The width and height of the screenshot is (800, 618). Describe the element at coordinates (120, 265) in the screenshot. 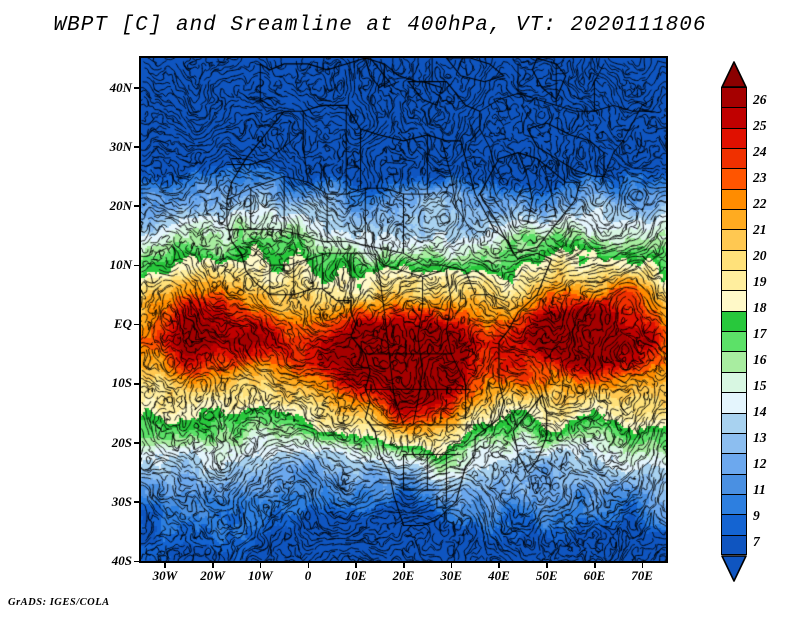

I see `y-axis-tick-label: 10N` at that location.